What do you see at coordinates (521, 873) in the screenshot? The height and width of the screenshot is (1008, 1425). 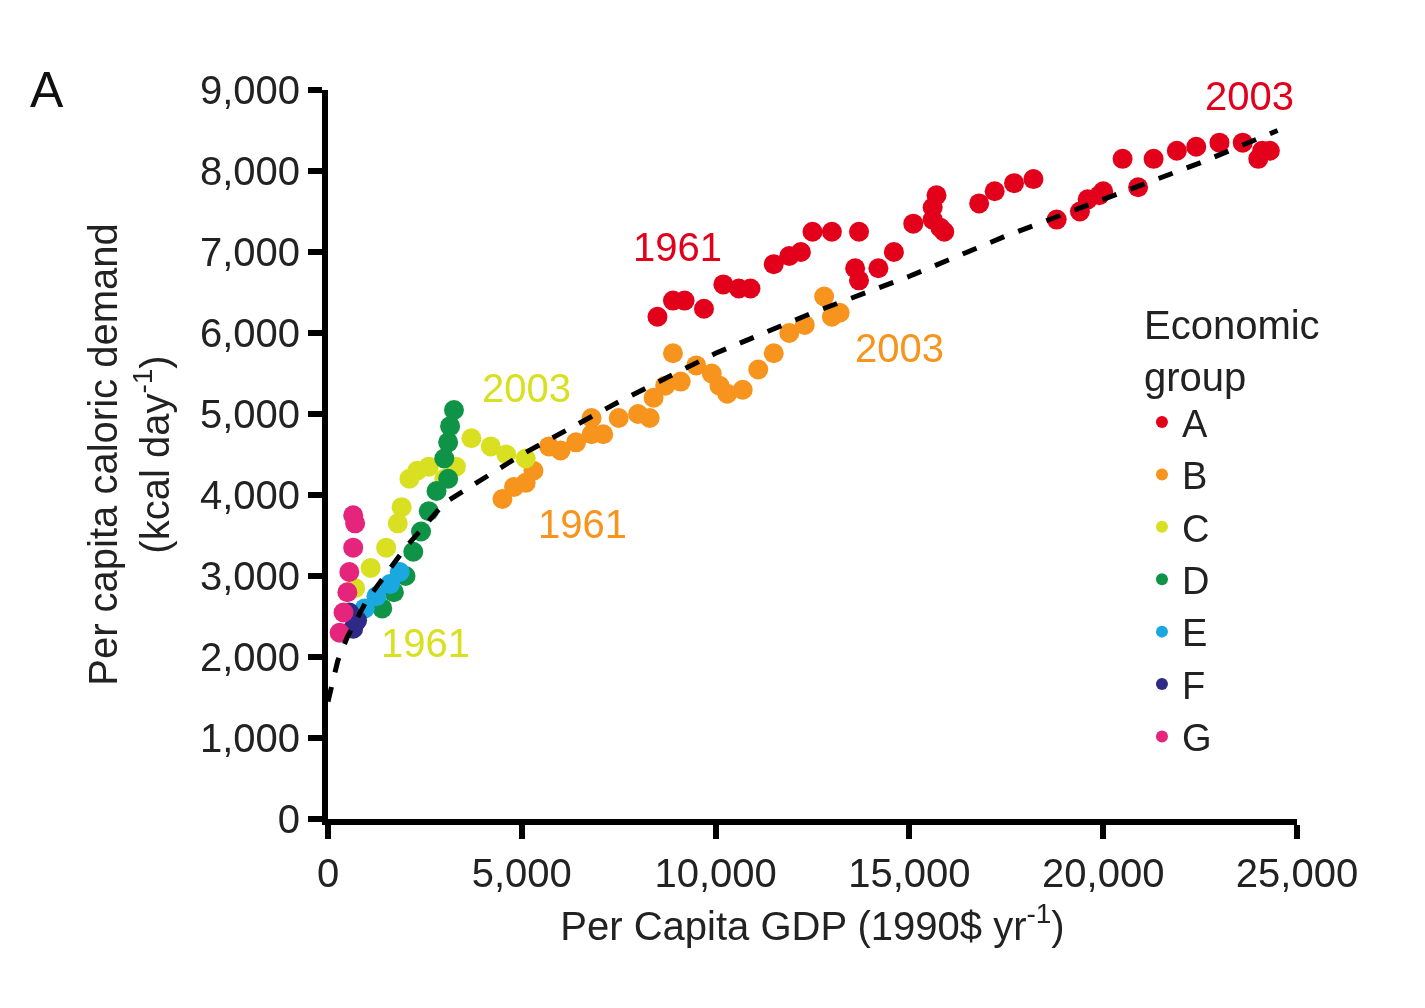 I see `x-tick-label: 5,000` at bounding box center [521, 873].